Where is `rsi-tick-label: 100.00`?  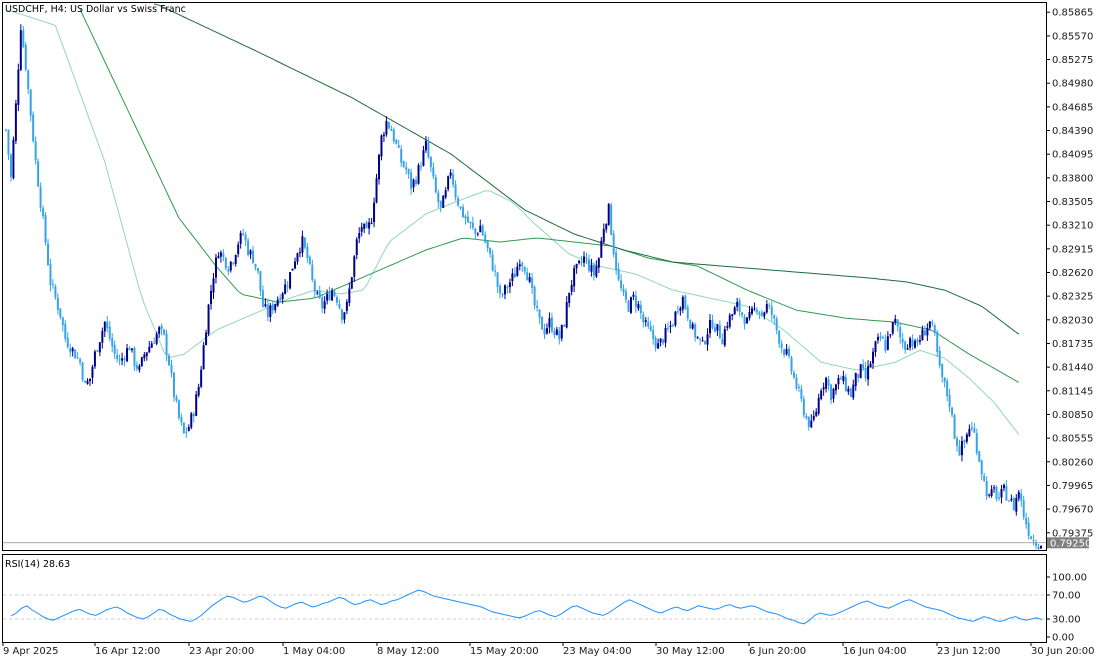 rsi-tick-label: 100.00 is located at coordinates (1069, 578).